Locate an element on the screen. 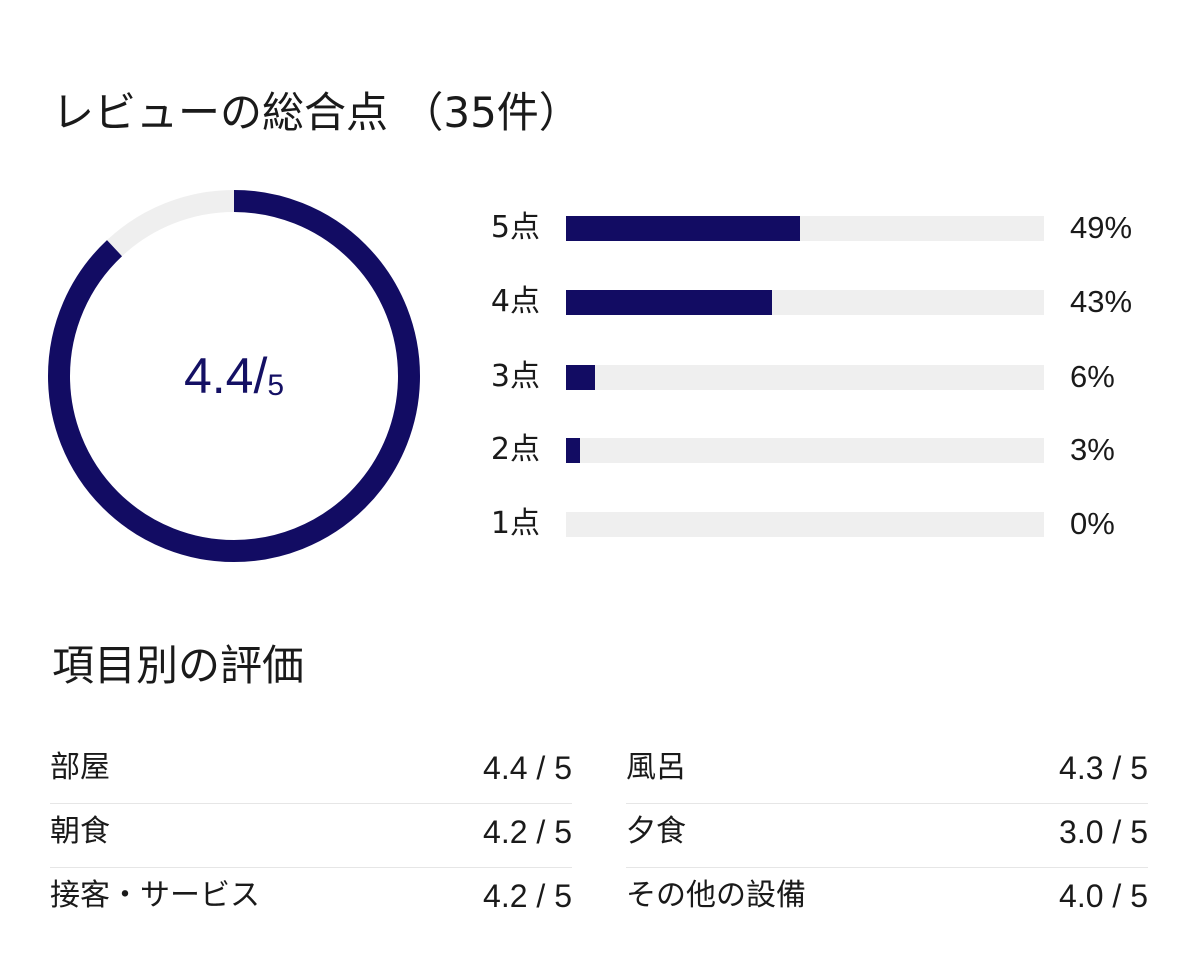 The height and width of the screenshot is (957, 1200). category-row: その他の設備 4.0 / 5 is located at coordinates (887, 899).